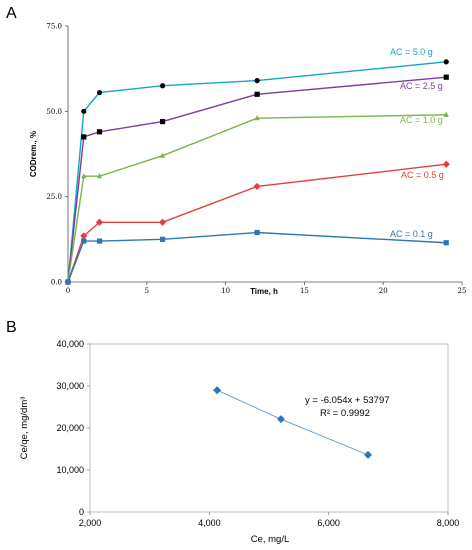  I want to click on y-tick-label: 50.0, so click(54, 112).